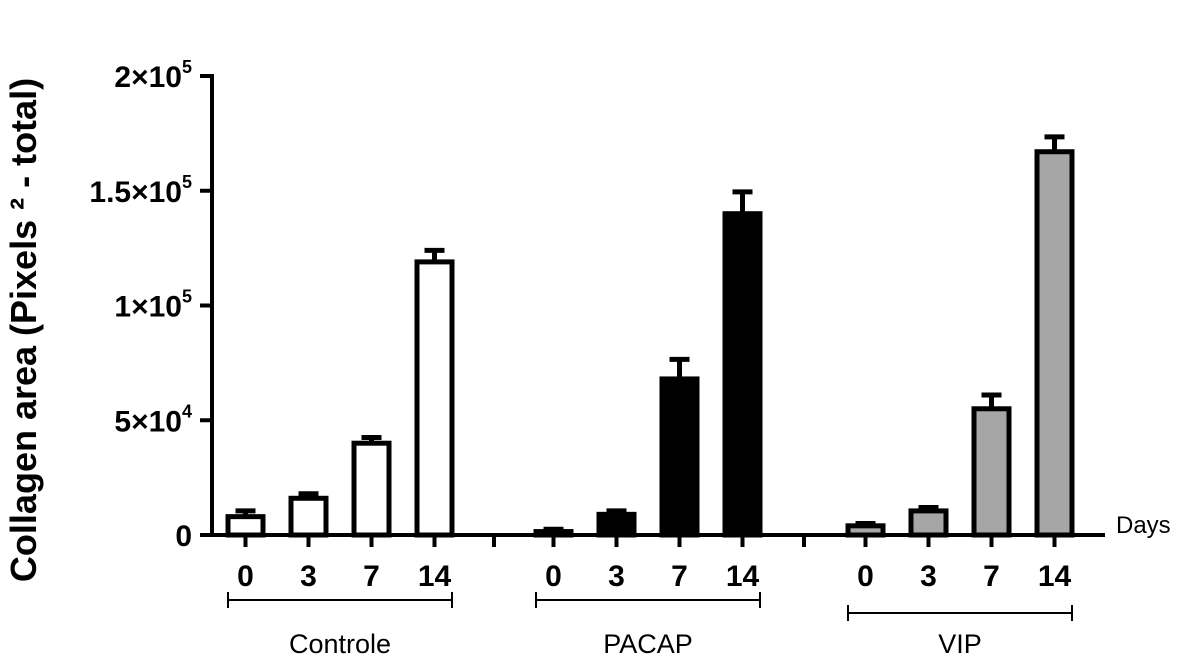 Image resolution: width=1181 pixels, height=656 pixels. Describe the element at coordinates (153, 75) in the screenshot. I see `y-tick-label: 2×10⁵` at that location.